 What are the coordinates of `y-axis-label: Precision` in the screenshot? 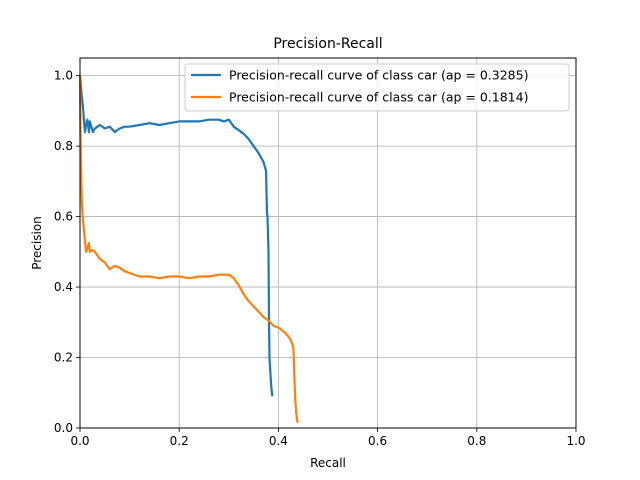 It's located at (37, 243).